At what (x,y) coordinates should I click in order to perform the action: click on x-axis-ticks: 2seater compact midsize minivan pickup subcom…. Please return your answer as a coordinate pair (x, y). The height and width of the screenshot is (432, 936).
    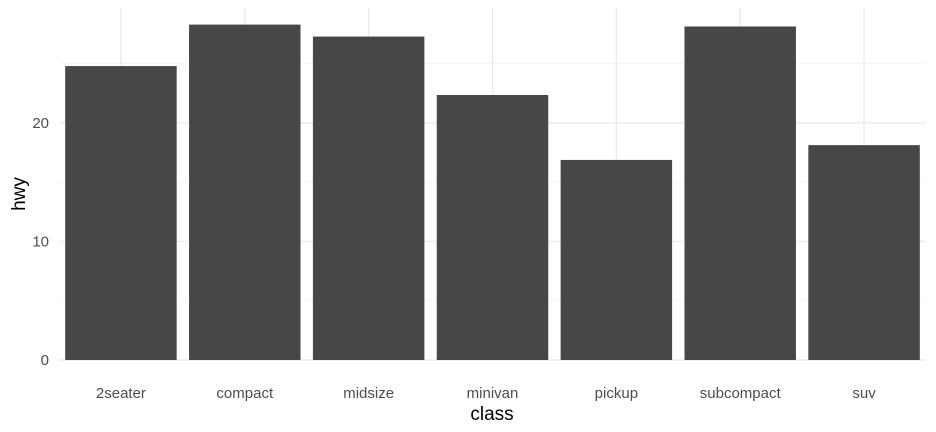
    Looking at the image, I should click on (486, 393).